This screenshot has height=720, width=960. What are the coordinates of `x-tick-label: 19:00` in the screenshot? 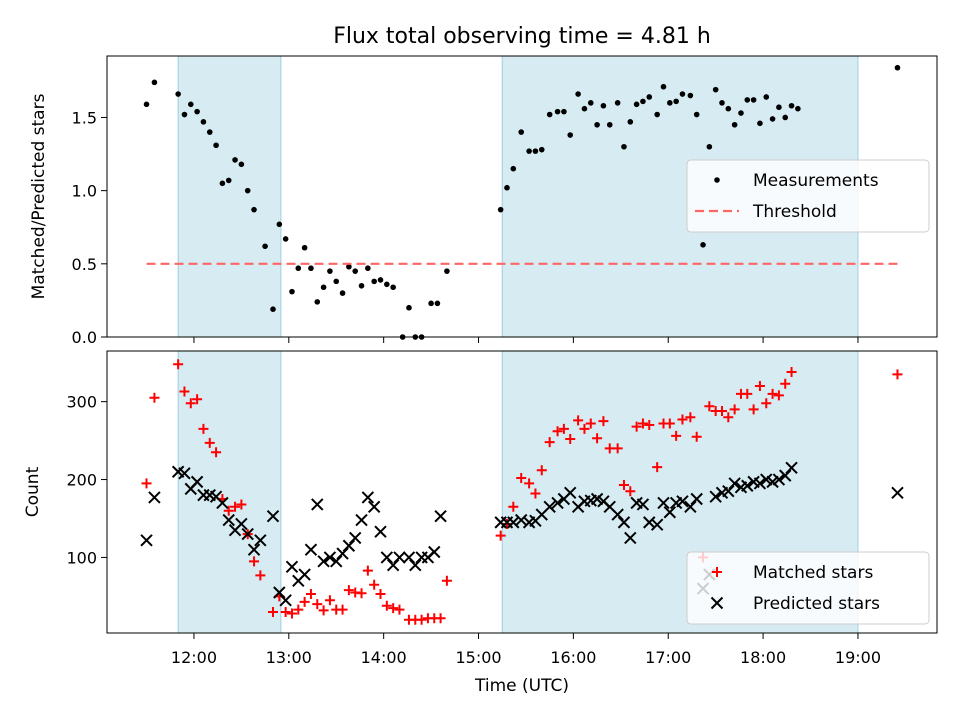 It's located at (858, 657).